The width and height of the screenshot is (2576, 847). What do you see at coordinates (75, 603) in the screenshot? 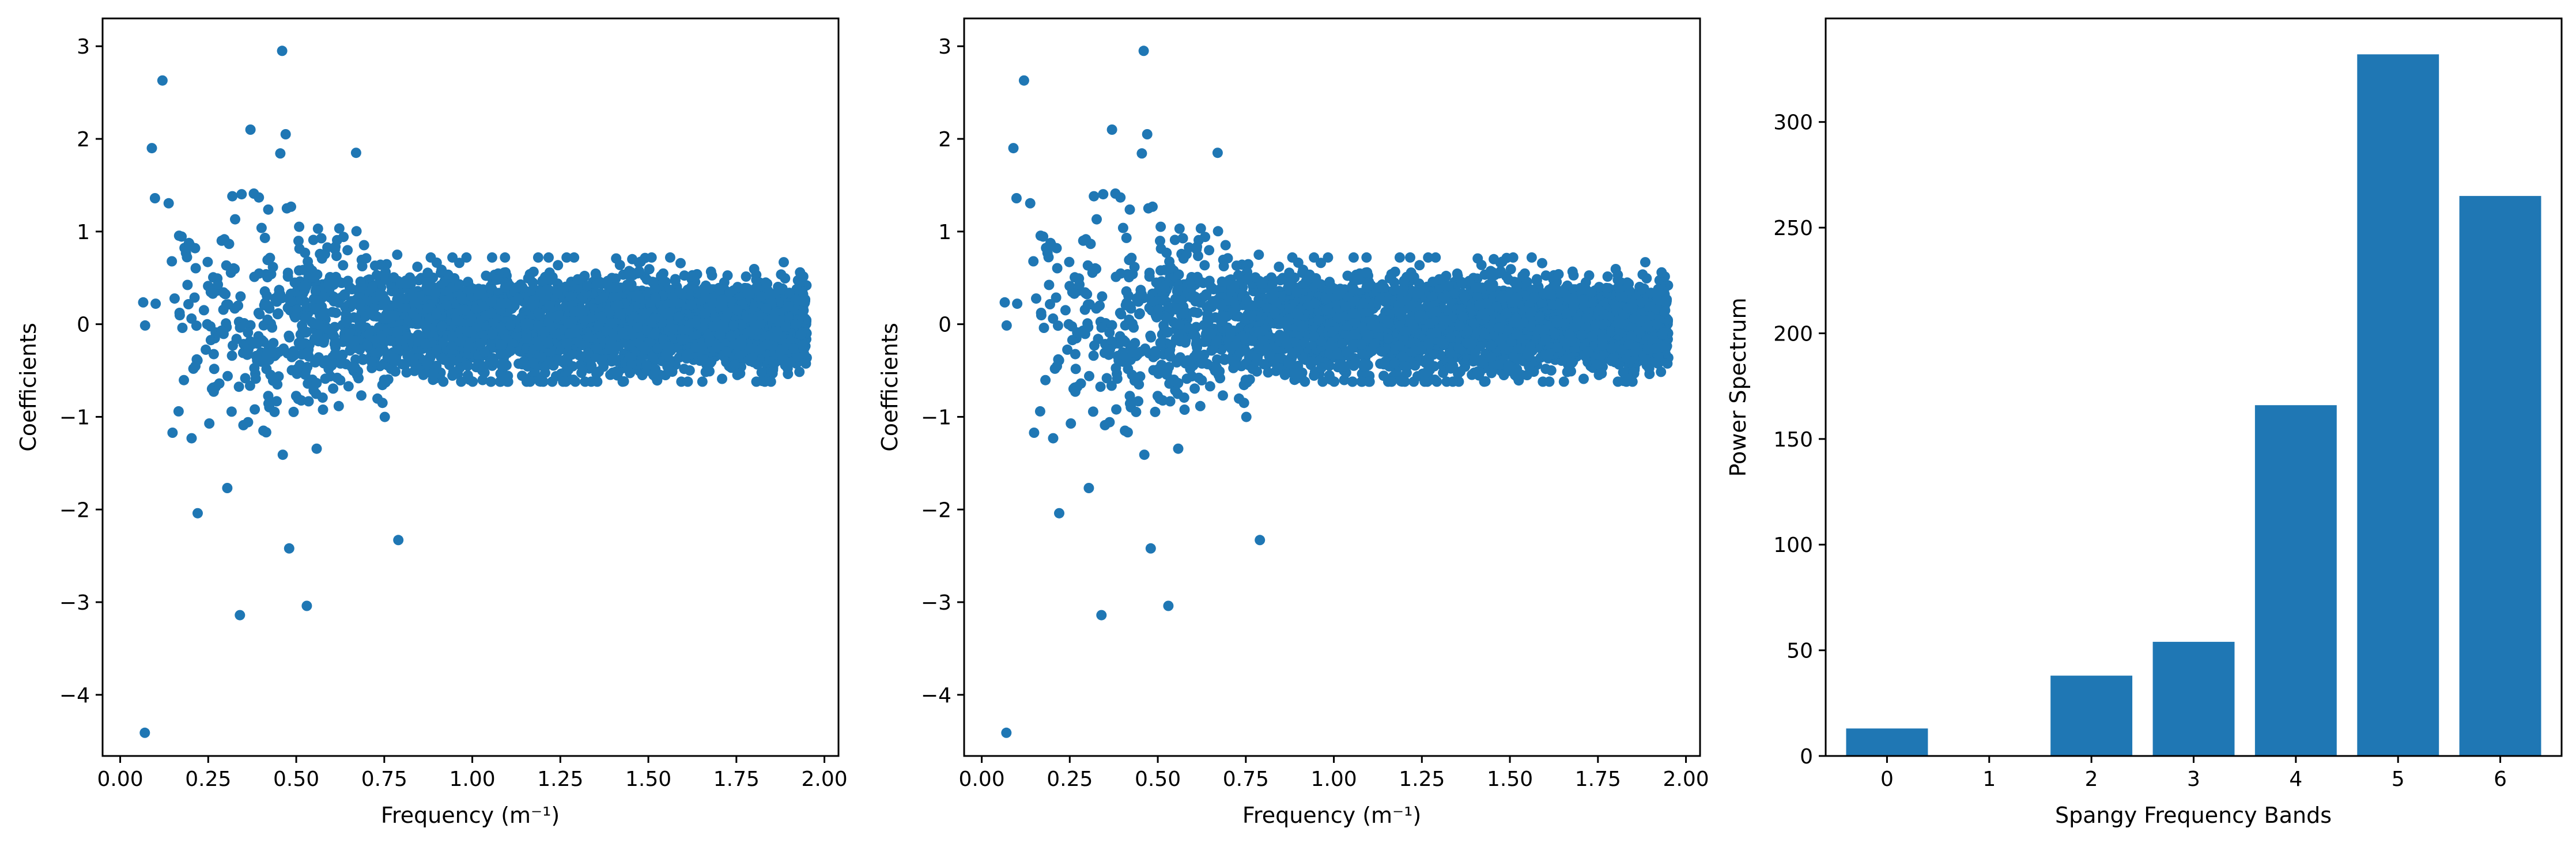
I see `y-tick-label: −3` at bounding box center [75, 603].